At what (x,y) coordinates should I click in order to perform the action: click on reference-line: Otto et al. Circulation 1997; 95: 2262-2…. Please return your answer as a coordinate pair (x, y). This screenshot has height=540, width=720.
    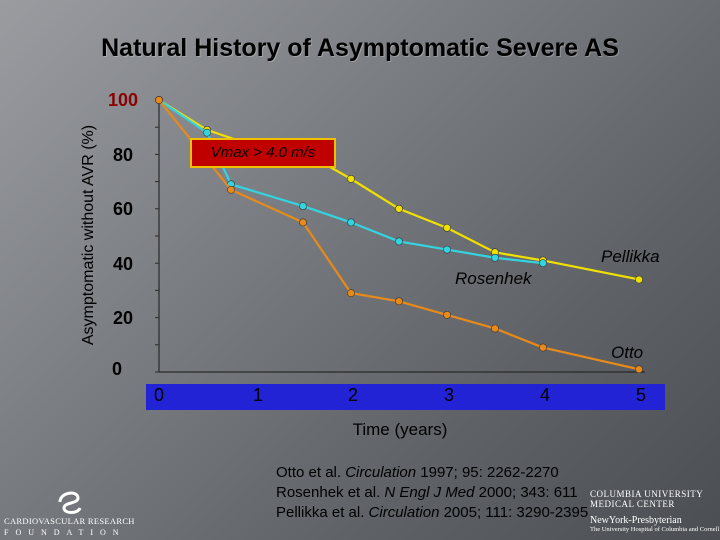
    Looking at the image, I should click on (417, 472).